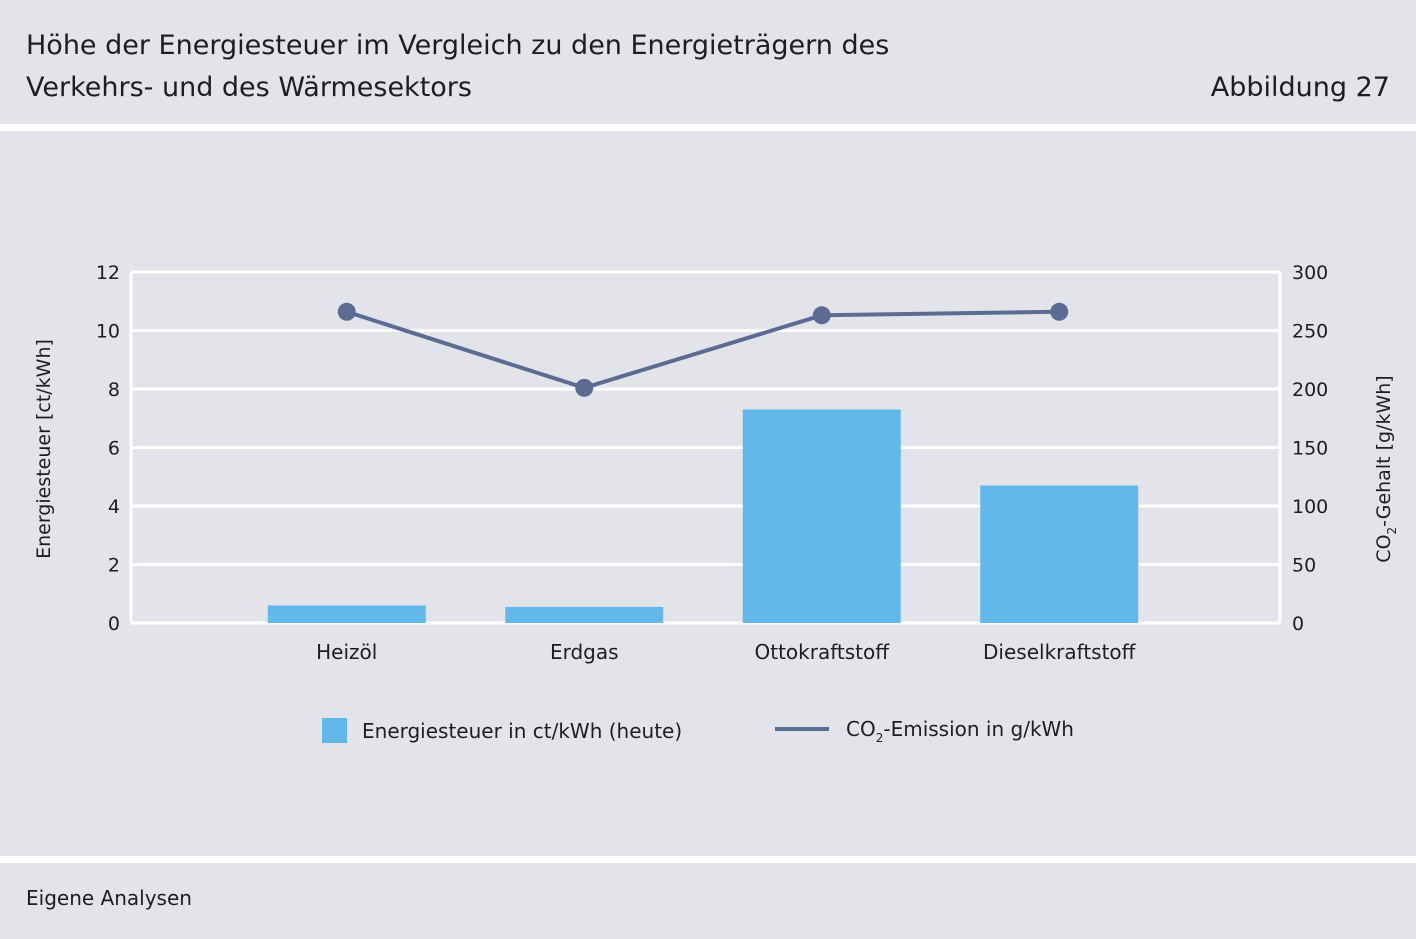 This screenshot has width=1416, height=939. What do you see at coordinates (249, 87) in the screenshot?
I see `chart-title-line-2: Verkehrs- und des Wärmesektors` at bounding box center [249, 87].